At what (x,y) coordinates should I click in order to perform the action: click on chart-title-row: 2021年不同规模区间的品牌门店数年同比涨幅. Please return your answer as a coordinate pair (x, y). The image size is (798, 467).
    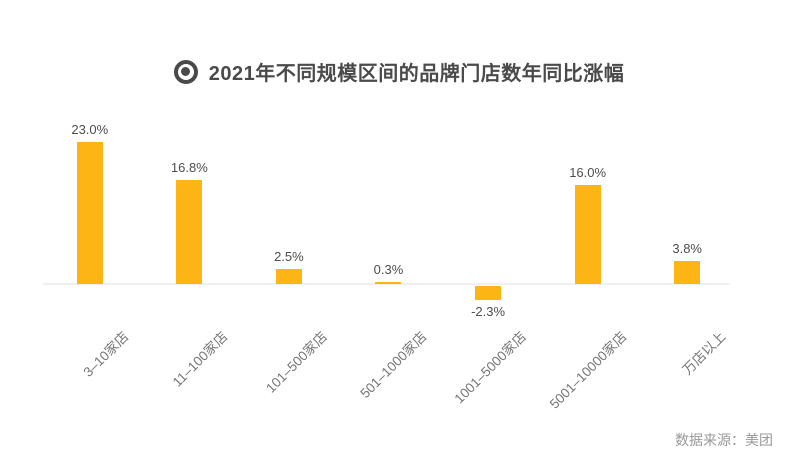
    Looking at the image, I should click on (399, 71).